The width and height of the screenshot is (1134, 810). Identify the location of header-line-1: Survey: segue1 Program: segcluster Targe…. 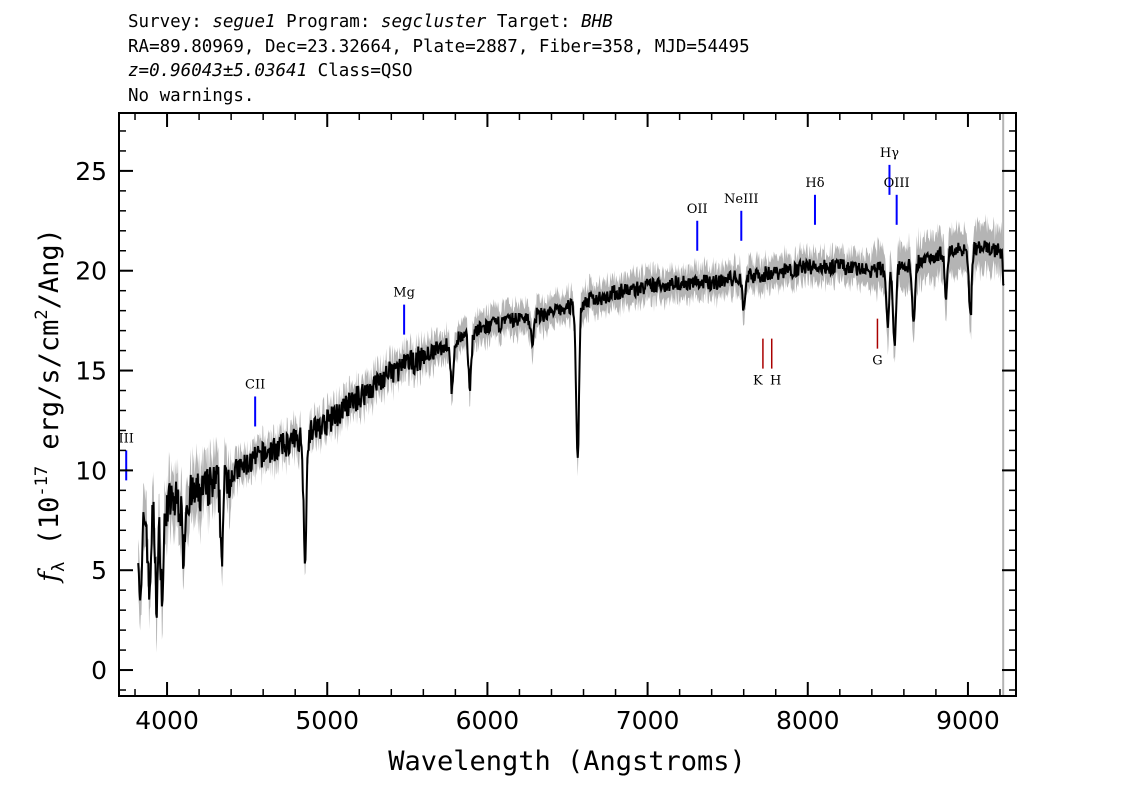
(370, 22).